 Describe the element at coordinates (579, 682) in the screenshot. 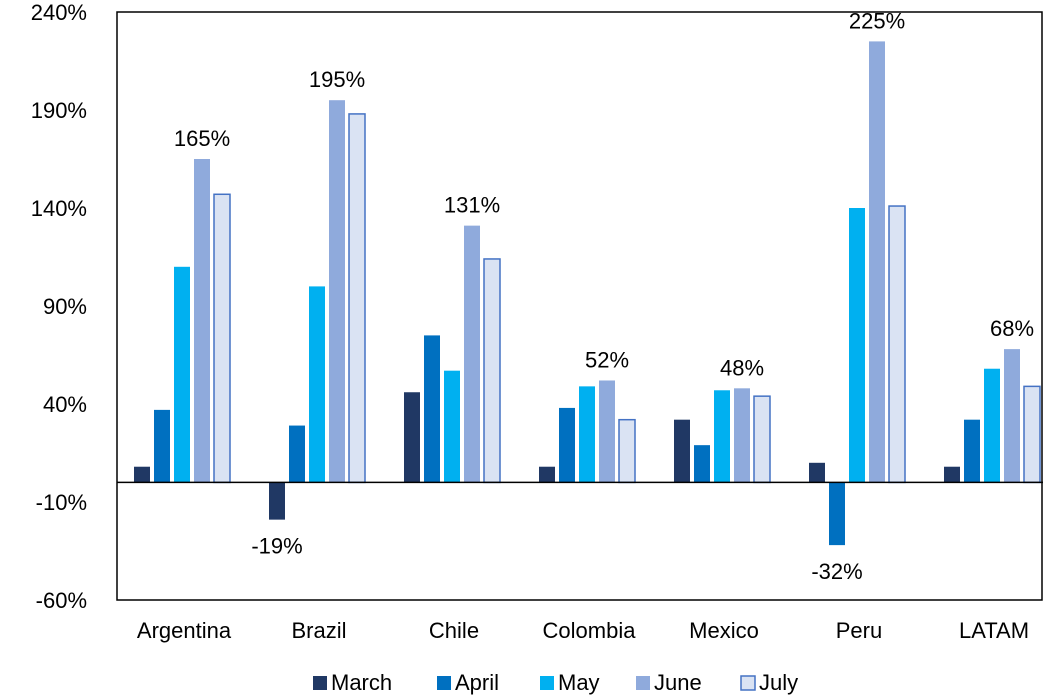

I see `legend-label-may: May` at that location.